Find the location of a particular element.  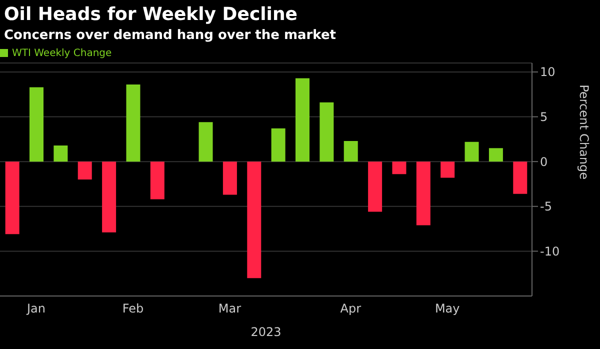

x-tick-label: Mar is located at coordinates (230, 309).